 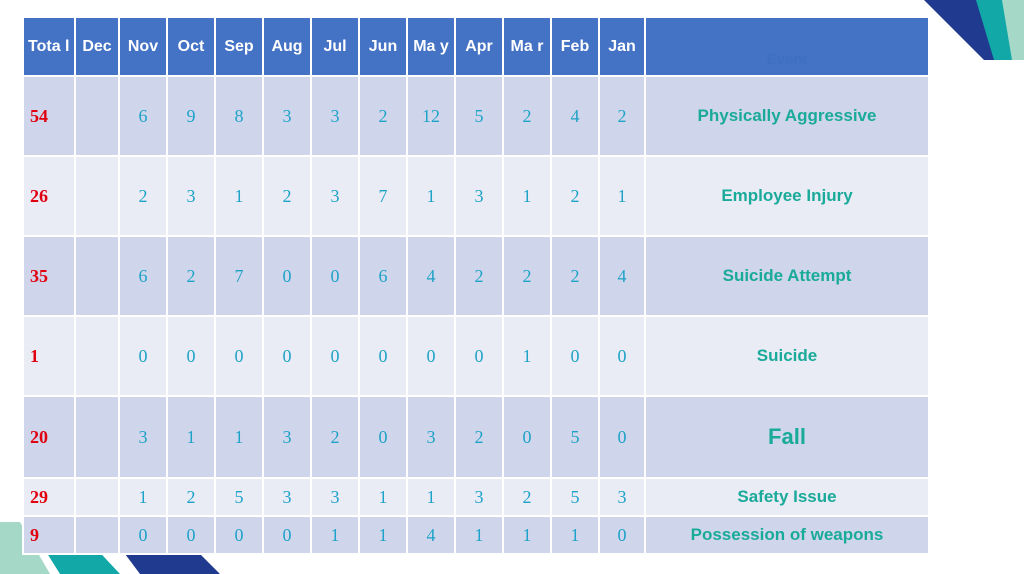 I want to click on header-feb: Feb, so click(x=575, y=46).